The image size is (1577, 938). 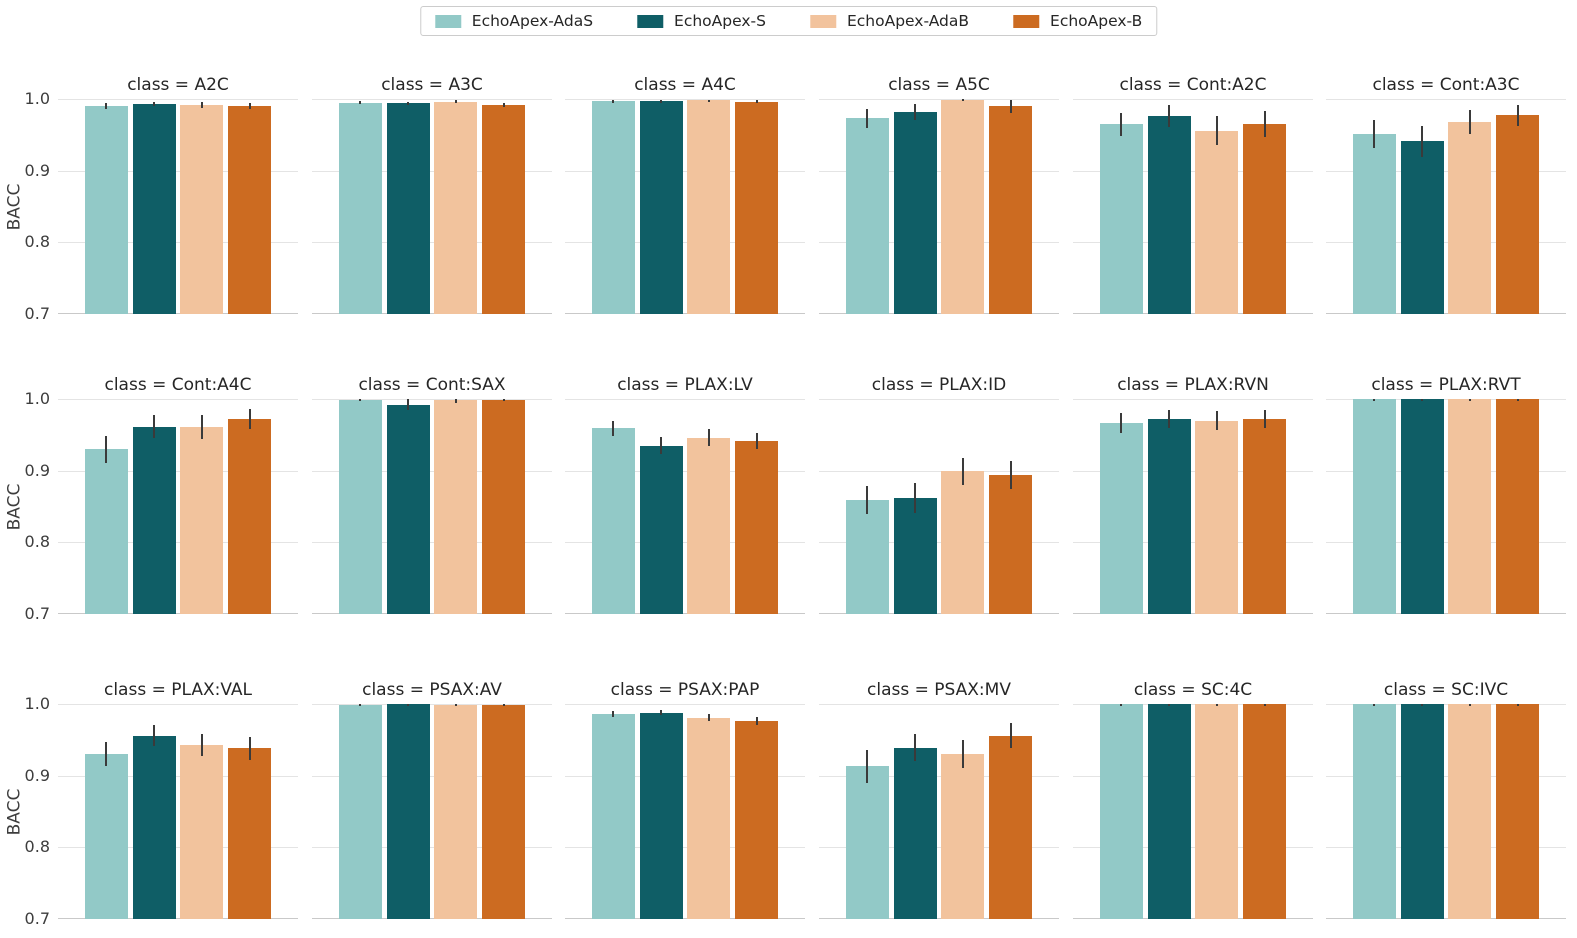 I want to click on facet-title: class = A4C, so click(x=685, y=85).